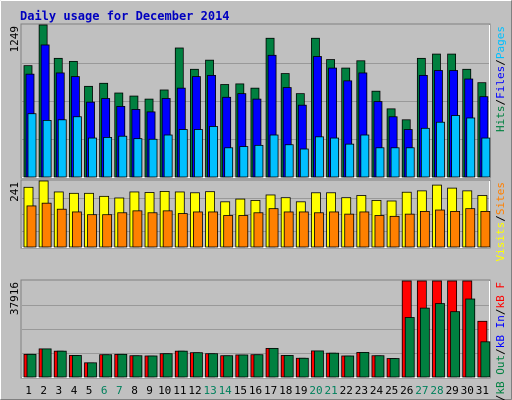 This screenshot has height=400, width=512. Describe the element at coordinates (194, 390) in the screenshot. I see `x-tick-label: 12` at that location.